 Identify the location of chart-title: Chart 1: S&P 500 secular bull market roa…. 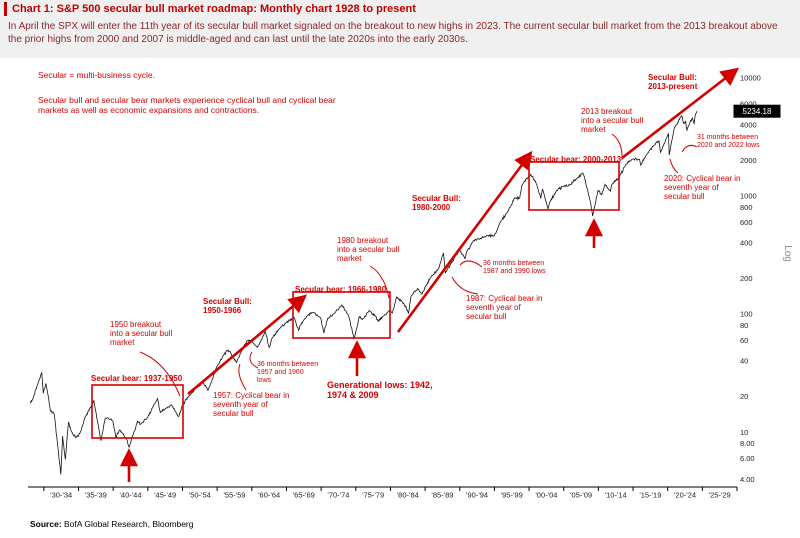
(210, 9).